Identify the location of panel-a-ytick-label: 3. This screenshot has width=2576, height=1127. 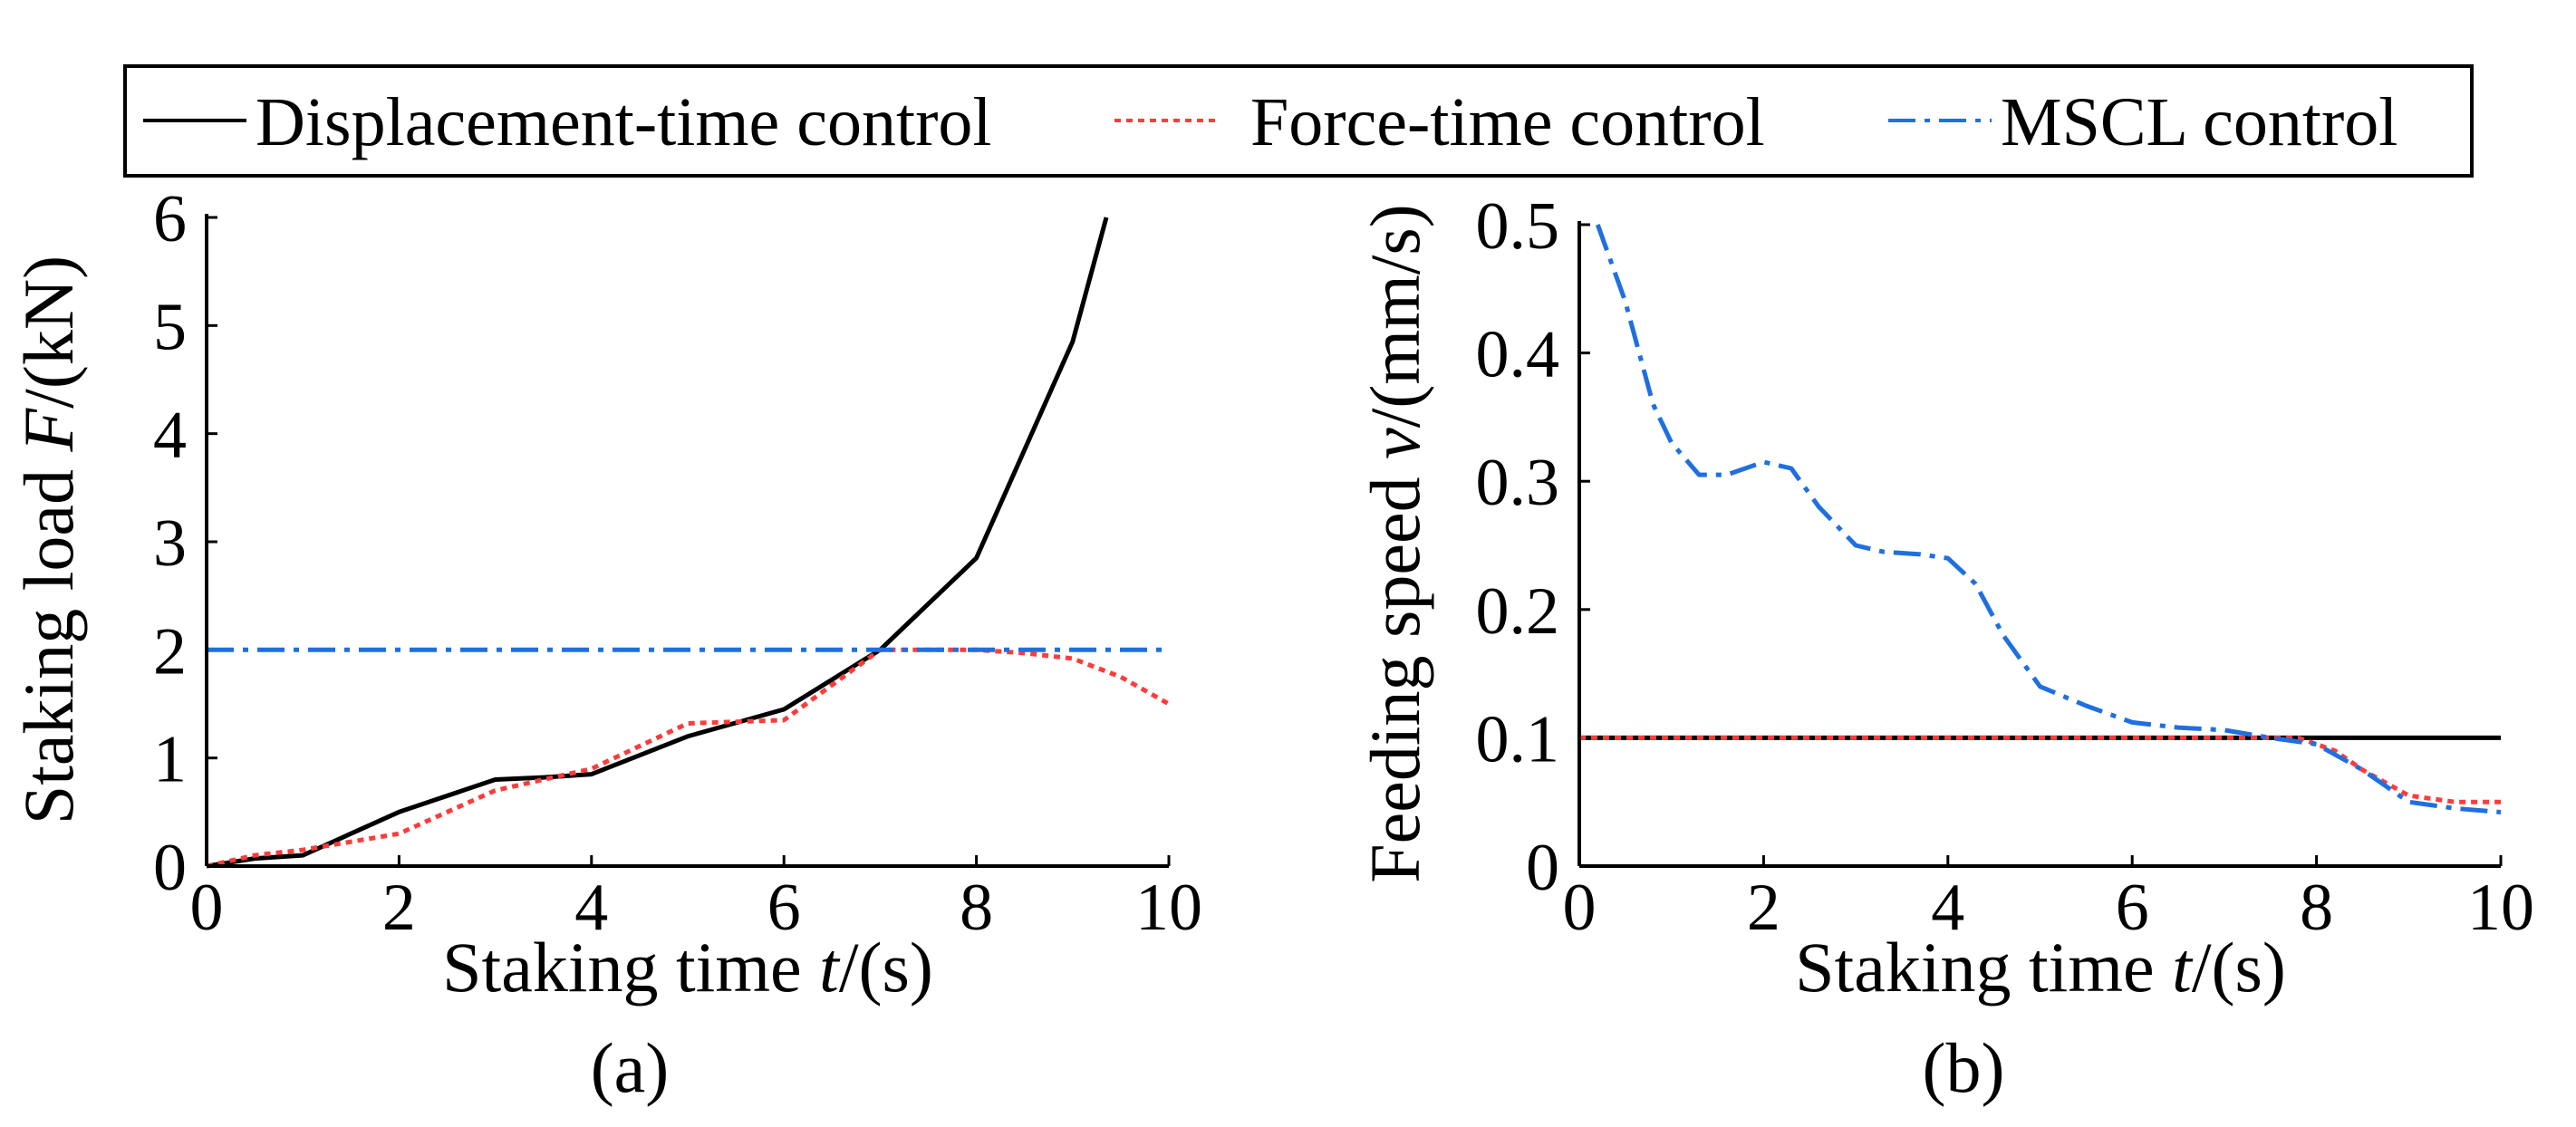
(170, 543).